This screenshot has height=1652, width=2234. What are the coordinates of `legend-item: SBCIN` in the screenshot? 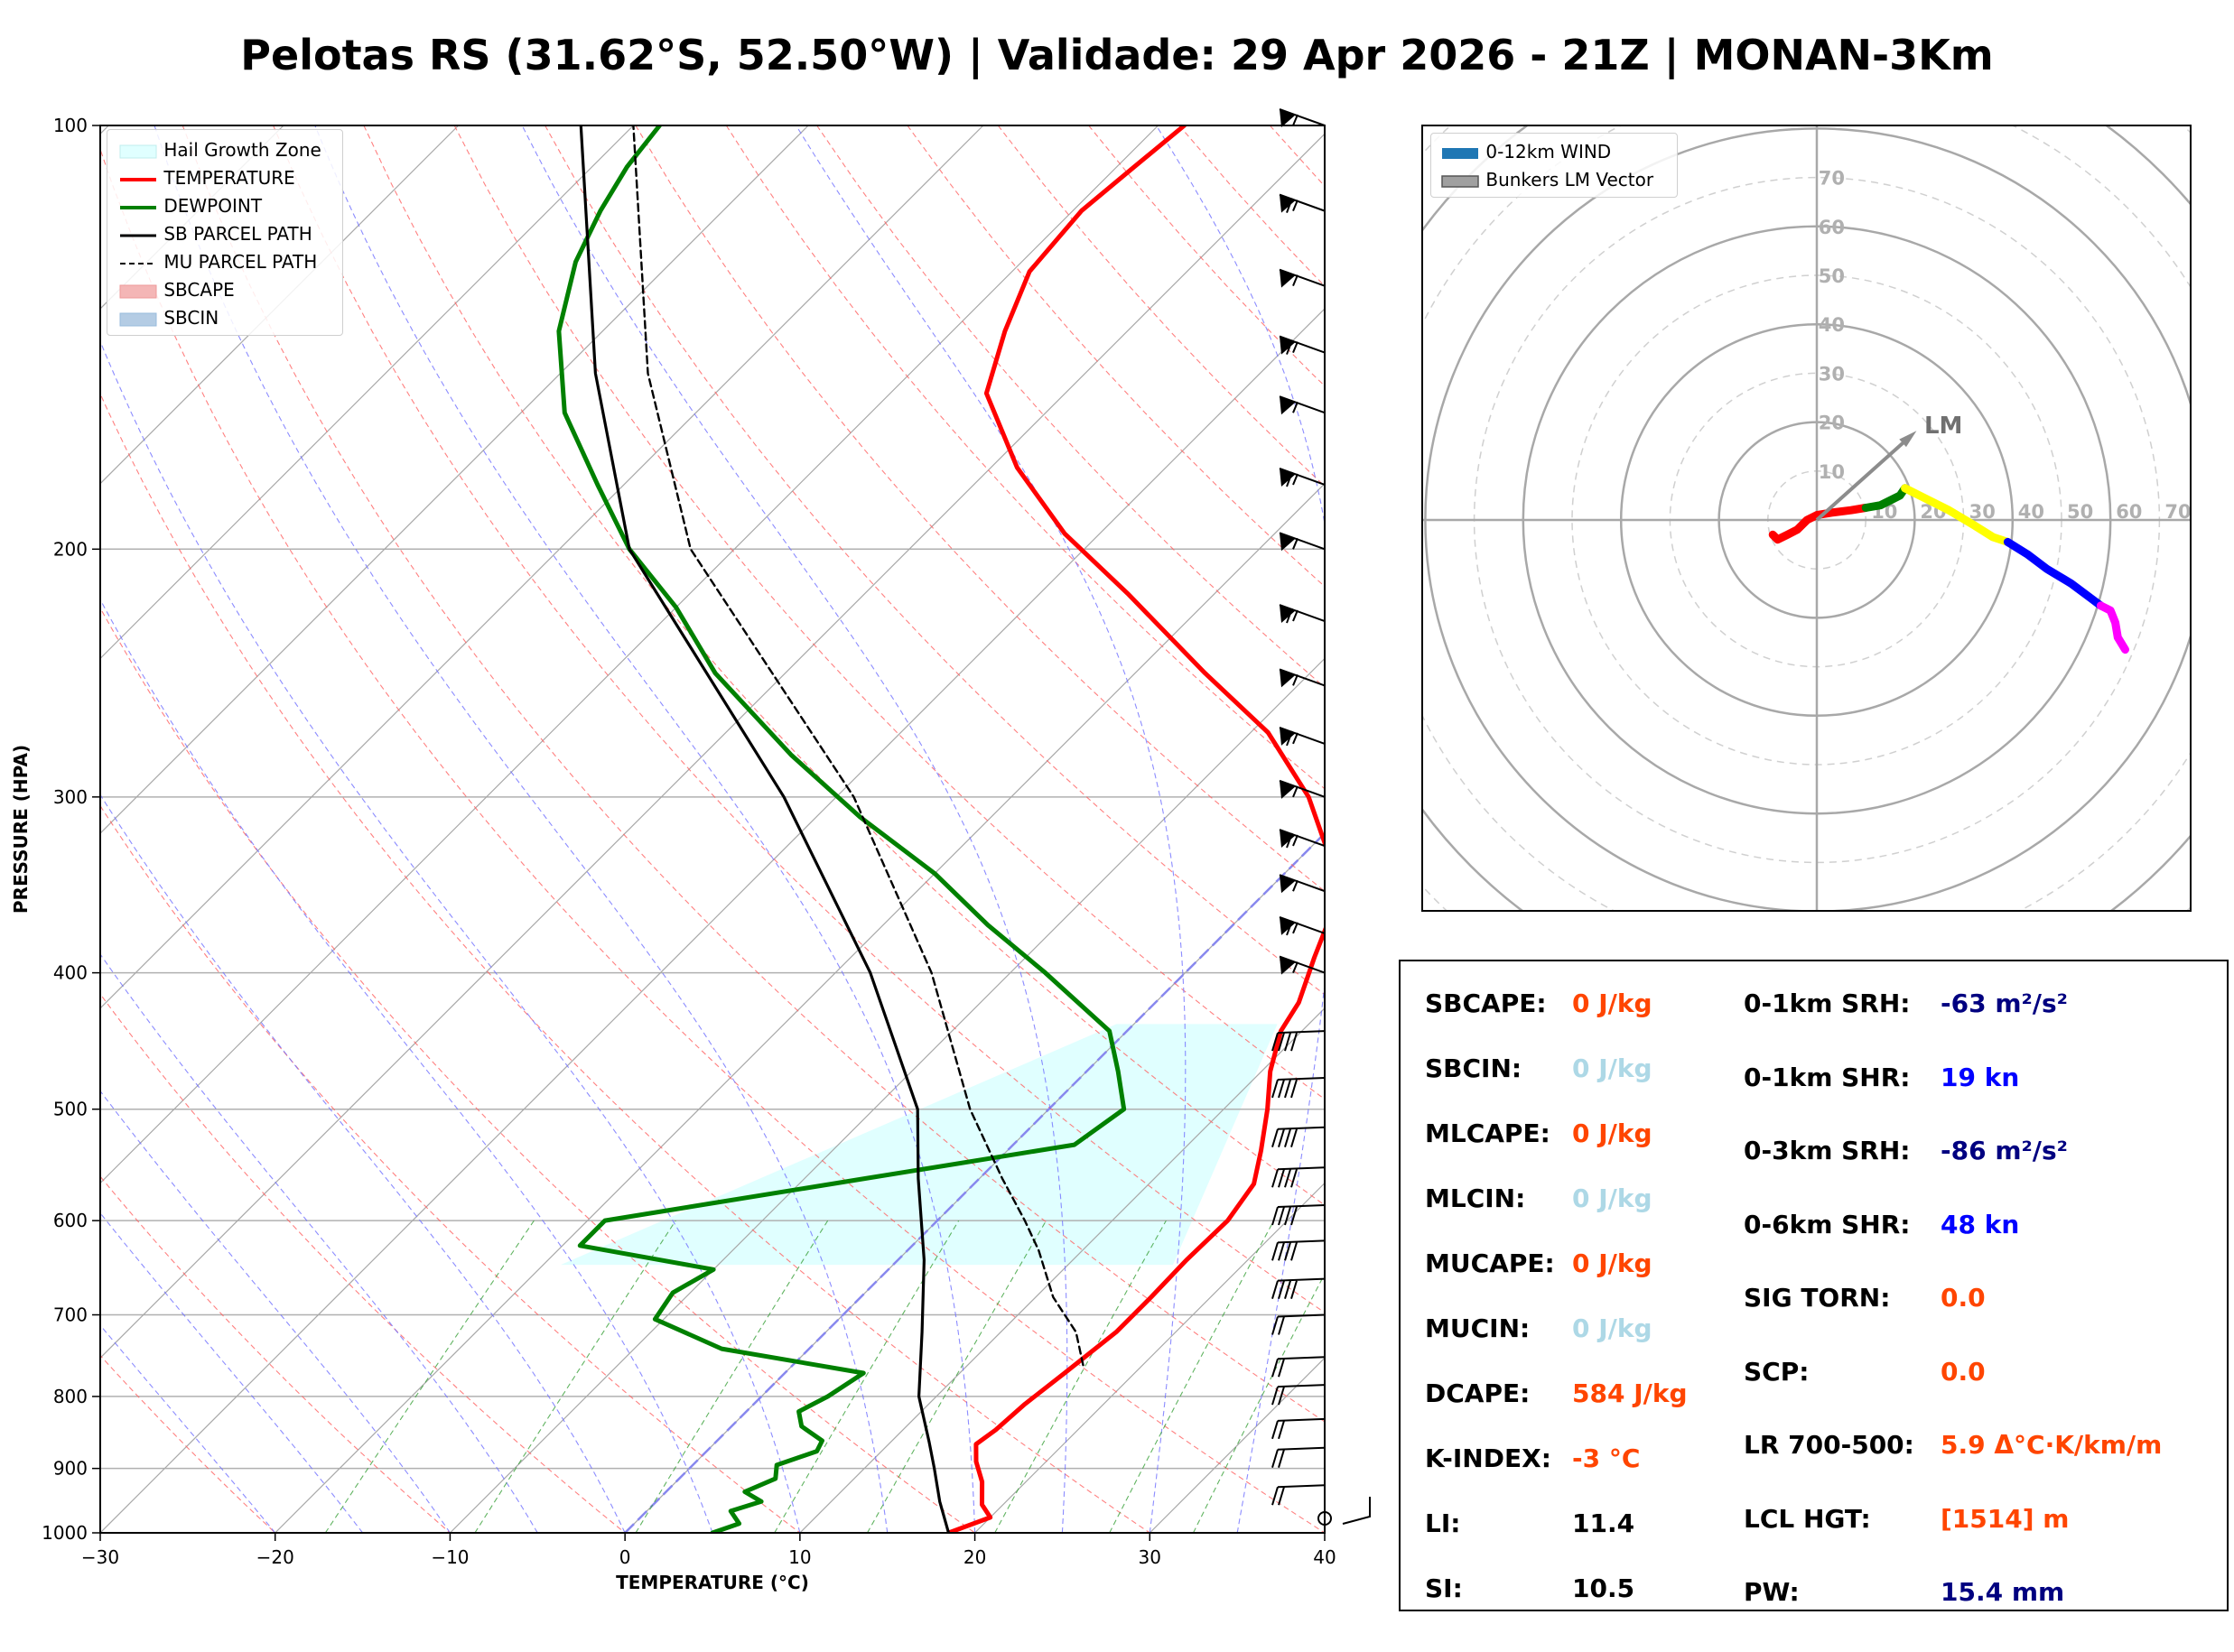 It's located at (168, 318).